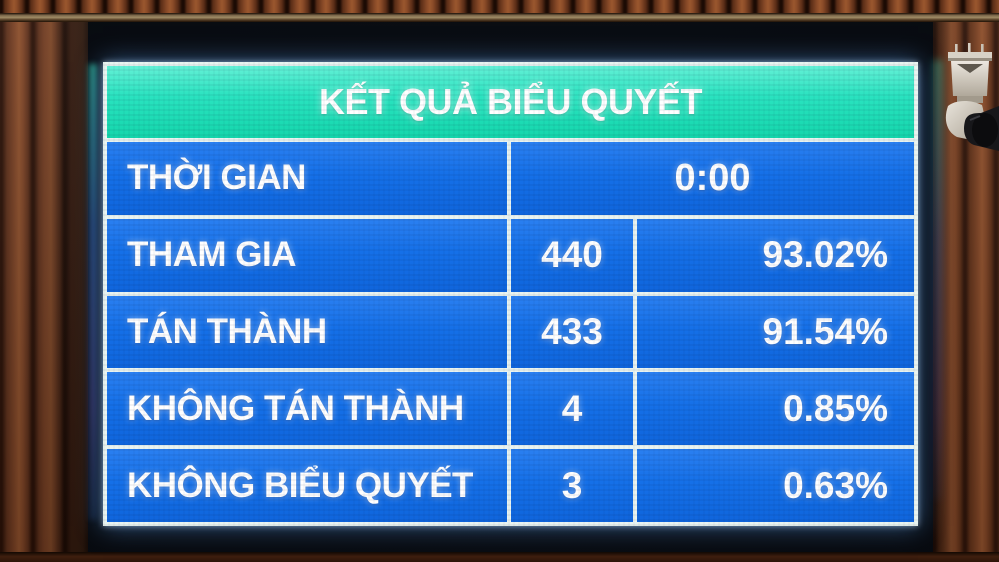  What do you see at coordinates (775, 485) in the screenshot?
I see `row-khong-bieu-quyet-percent: 0.63%` at bounding box center [775, 485].